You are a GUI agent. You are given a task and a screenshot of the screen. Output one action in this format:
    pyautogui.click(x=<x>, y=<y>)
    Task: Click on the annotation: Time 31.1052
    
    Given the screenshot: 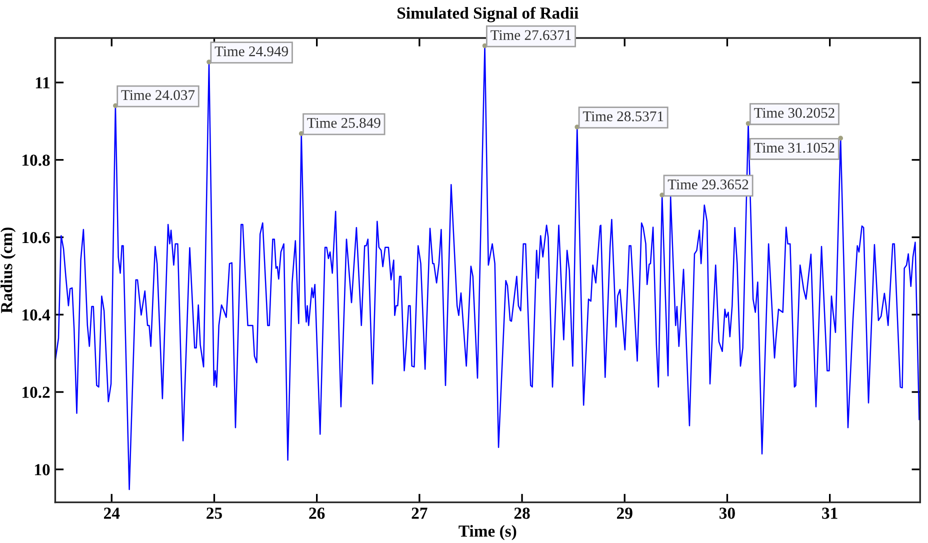 What is the action you would take?
    pyautogui.click(x=794, y=147)
    